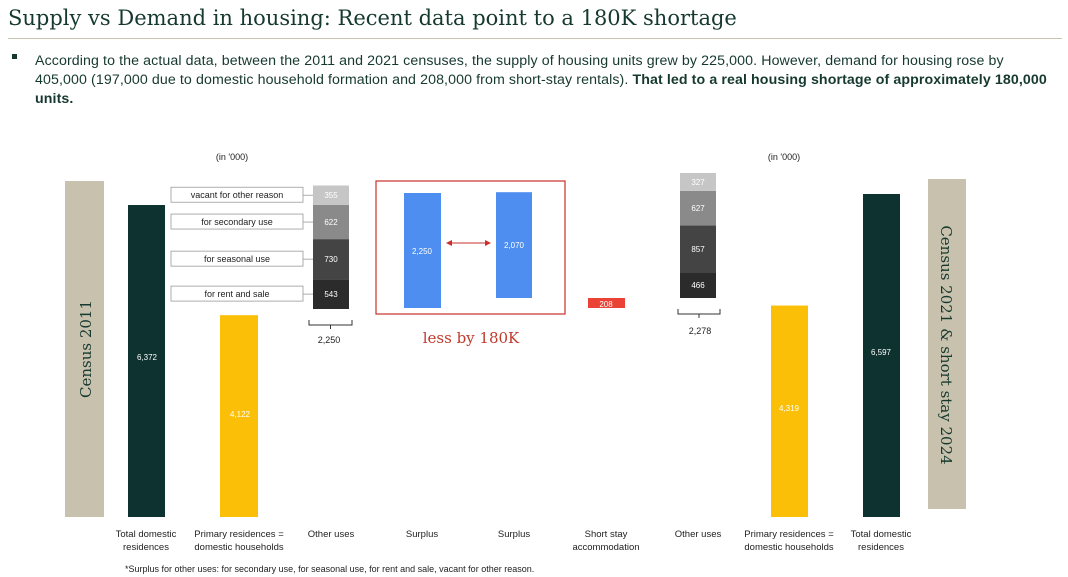 Image resolution: width=1068 pixels, height=577 pixels. Describe the element at coordinates (147, 357) in the screenshot. I see `bar-total-2011-label: 6,372` at that location.